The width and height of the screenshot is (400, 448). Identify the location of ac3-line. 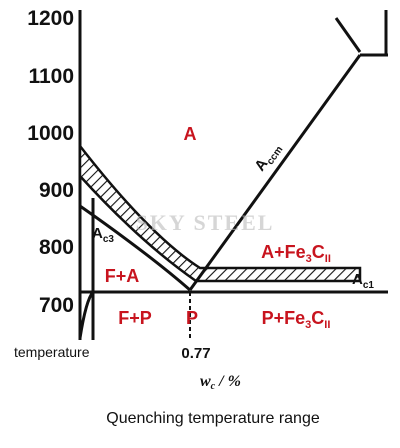
(135, 248).